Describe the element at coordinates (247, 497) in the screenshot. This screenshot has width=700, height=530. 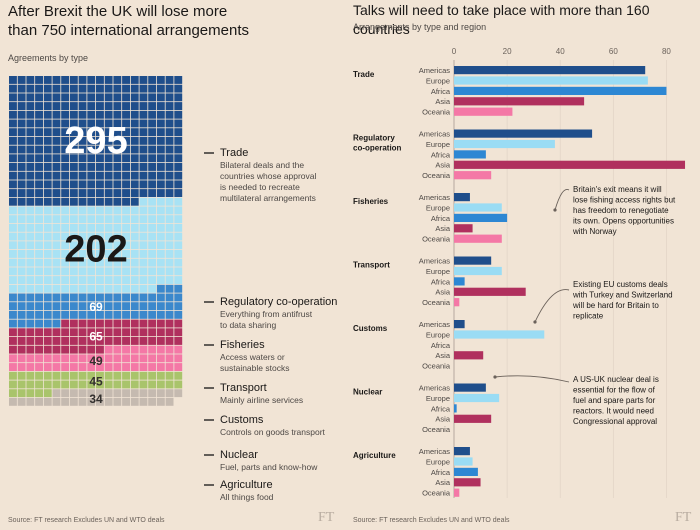
I see `waffle-label-desc: All things food` at that location.